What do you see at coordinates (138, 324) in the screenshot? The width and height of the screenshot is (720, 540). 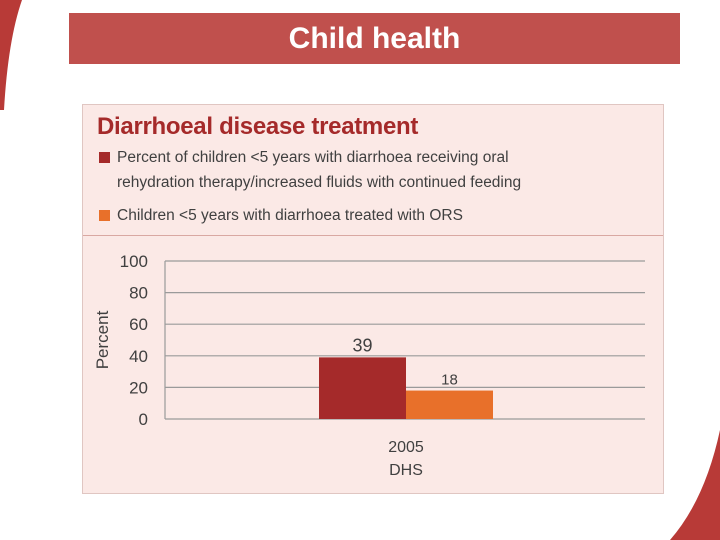 I see `y-tick-label-60: 60` at bounding box center [138, 324].